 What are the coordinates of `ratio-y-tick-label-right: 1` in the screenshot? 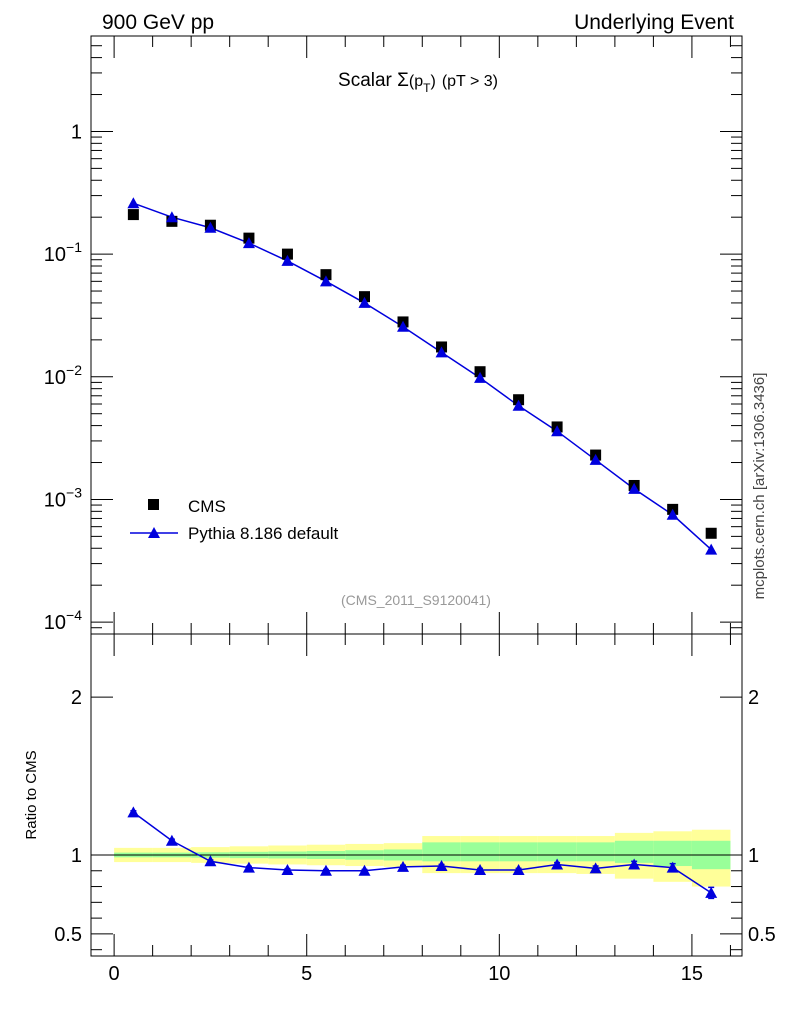 It's located at (753, 856).